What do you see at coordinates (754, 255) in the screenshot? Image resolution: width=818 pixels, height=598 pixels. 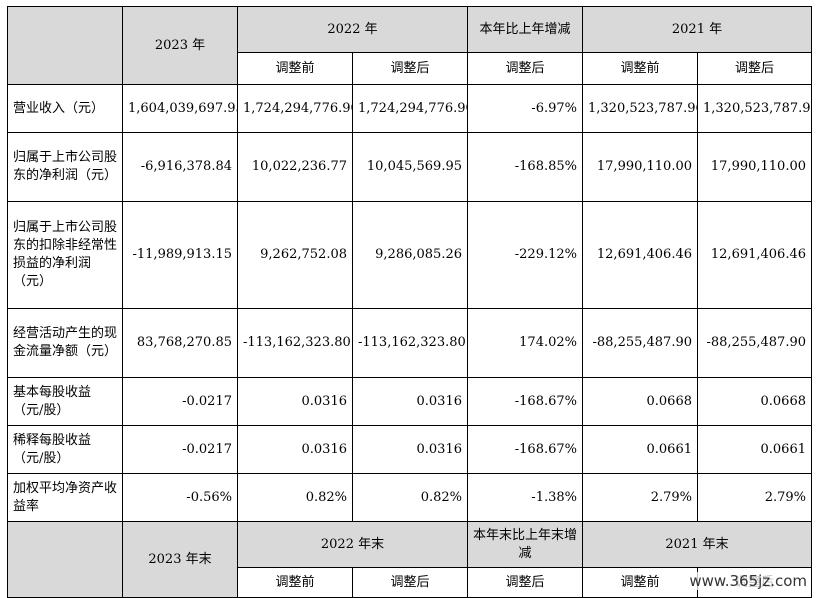 I see `value-2021-after: 12,691,406.46` at bounding box center [754, 255].